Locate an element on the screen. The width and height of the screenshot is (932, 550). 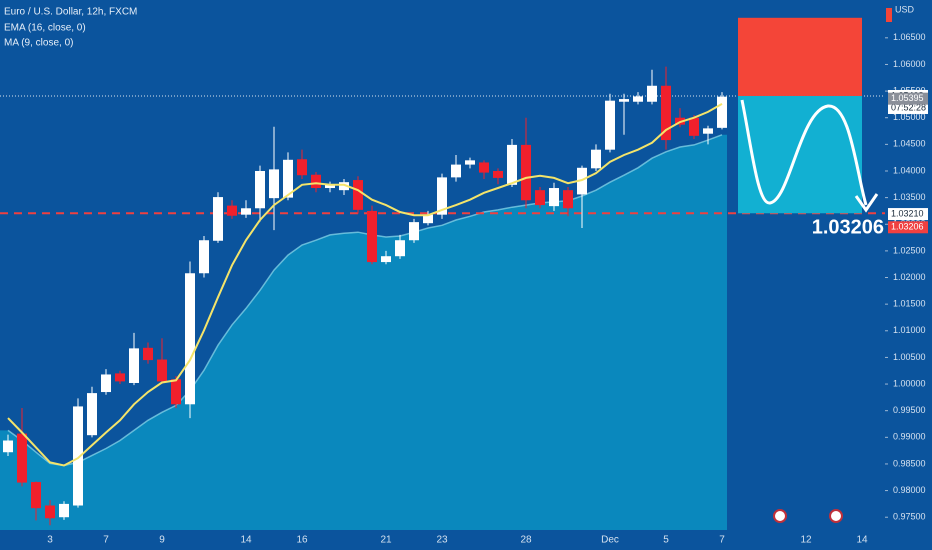
currency-marker is located at coordinates (889, 15).